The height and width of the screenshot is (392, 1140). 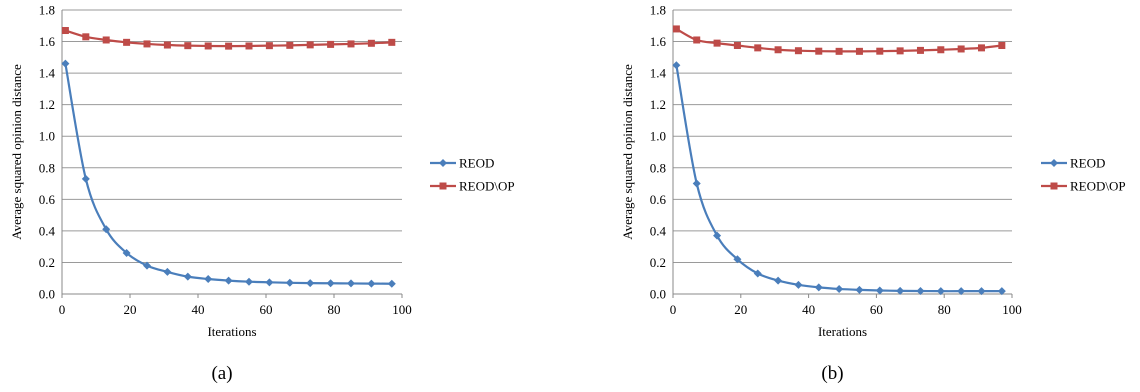 I want to click on panel-label: (a), so click(x=221, y=373).